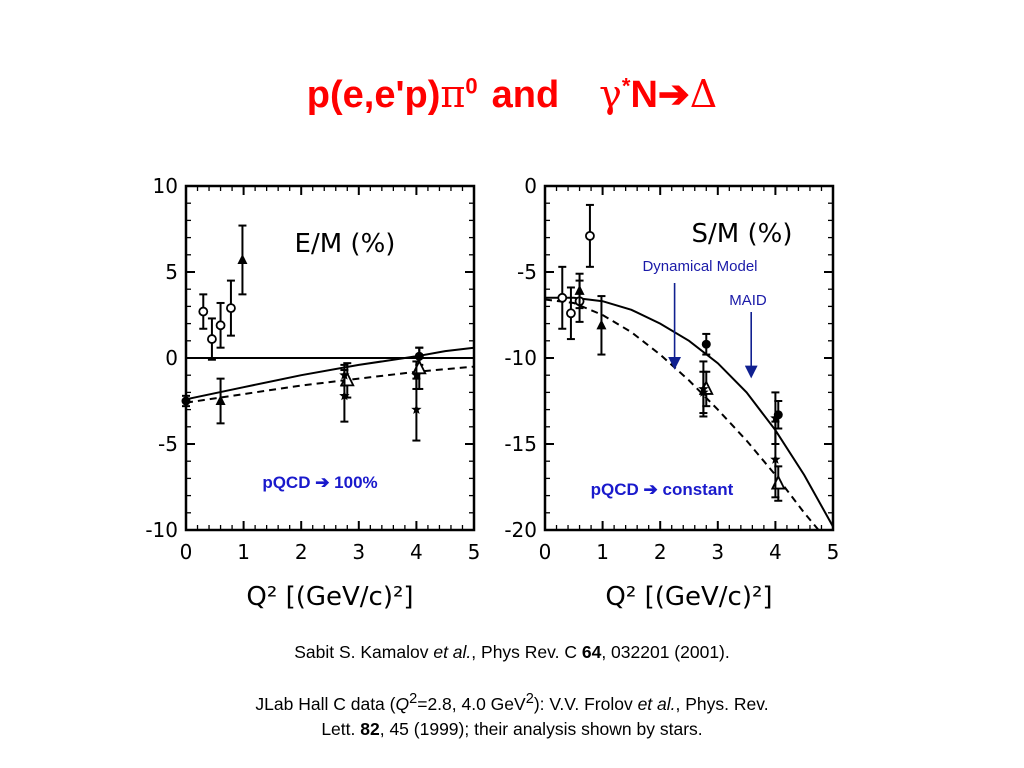 This screenshot has width=1024, height=768. I want to click on pqcd-annotation: pQCD ➔ constant, so click(662, 489).